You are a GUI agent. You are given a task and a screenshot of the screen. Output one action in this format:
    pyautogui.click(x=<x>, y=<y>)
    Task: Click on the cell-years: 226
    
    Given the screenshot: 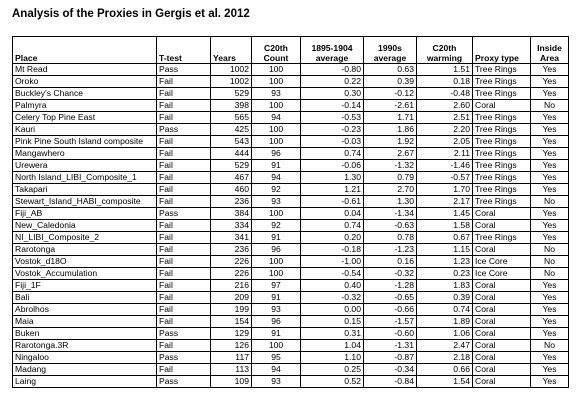 What is the action you would take?
    pyautogui.click(x=231, y=261)
    